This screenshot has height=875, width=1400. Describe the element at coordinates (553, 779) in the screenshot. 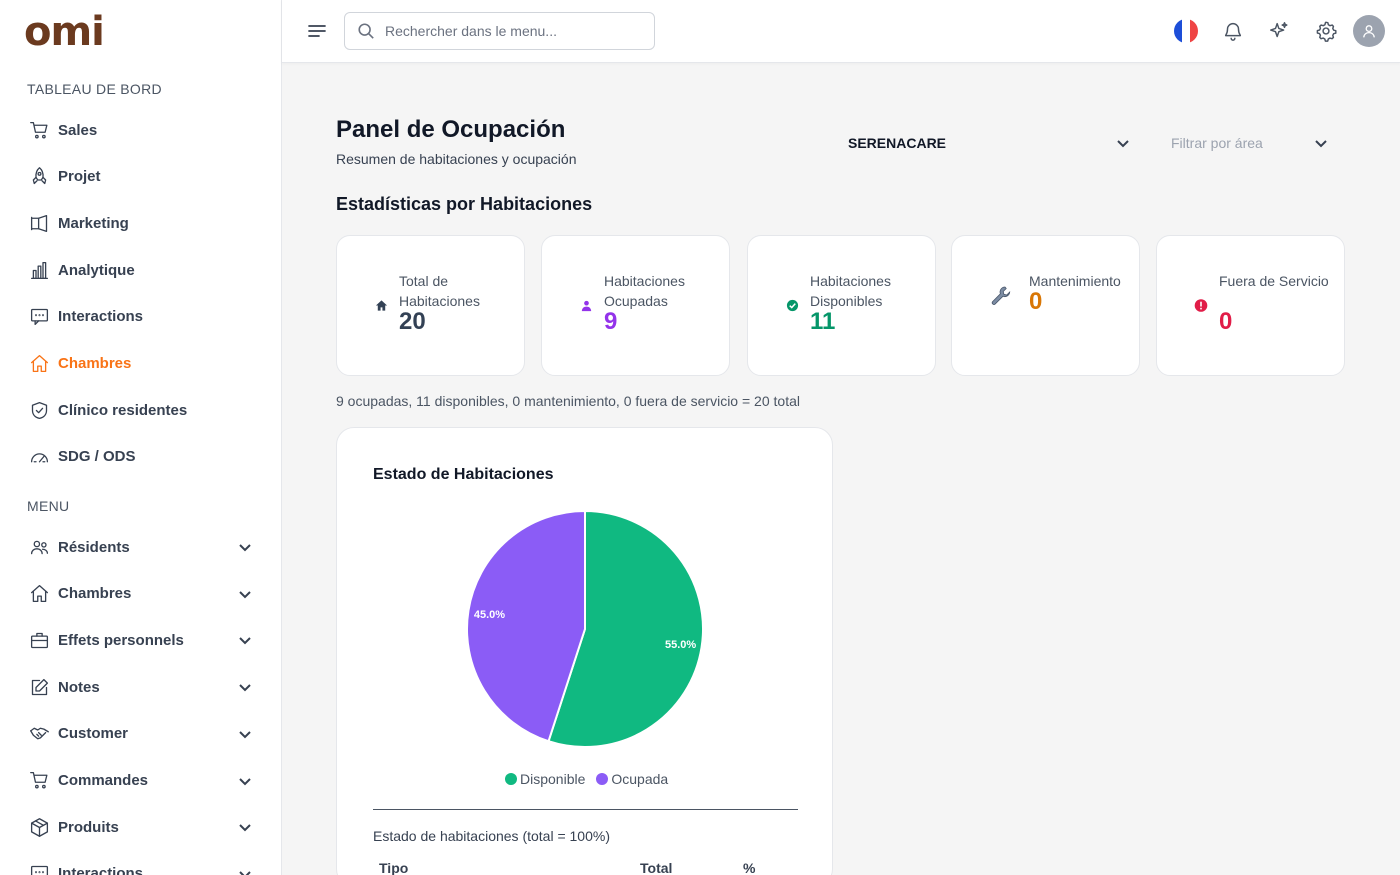

I see `legend-label: Disponible` at that location.